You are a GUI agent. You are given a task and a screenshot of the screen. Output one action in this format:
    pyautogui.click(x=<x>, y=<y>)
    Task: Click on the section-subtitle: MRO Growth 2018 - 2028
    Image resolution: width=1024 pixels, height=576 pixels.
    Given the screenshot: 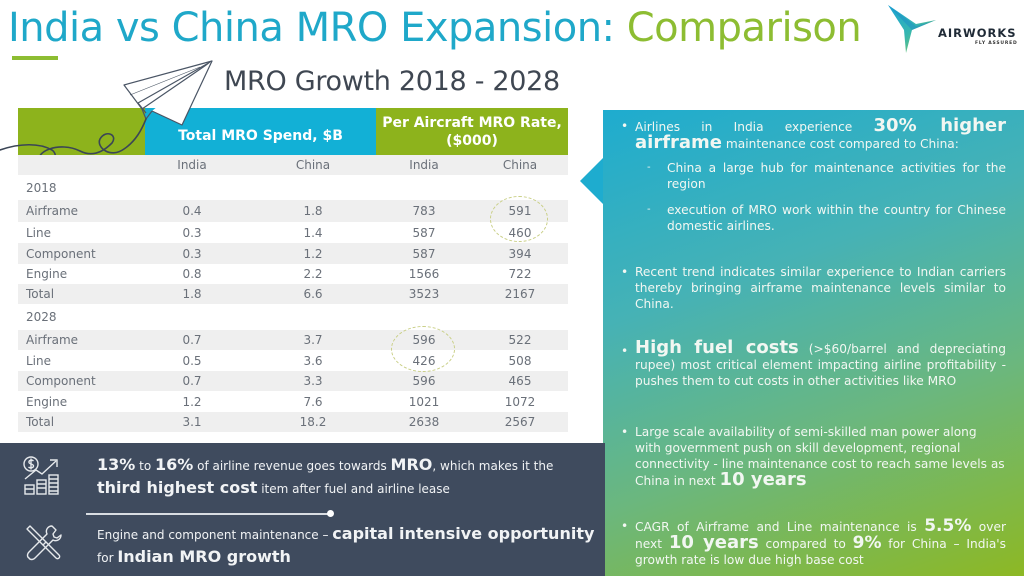 What is the action you would take?
    pyautogui.click(x=392, y=81)
    